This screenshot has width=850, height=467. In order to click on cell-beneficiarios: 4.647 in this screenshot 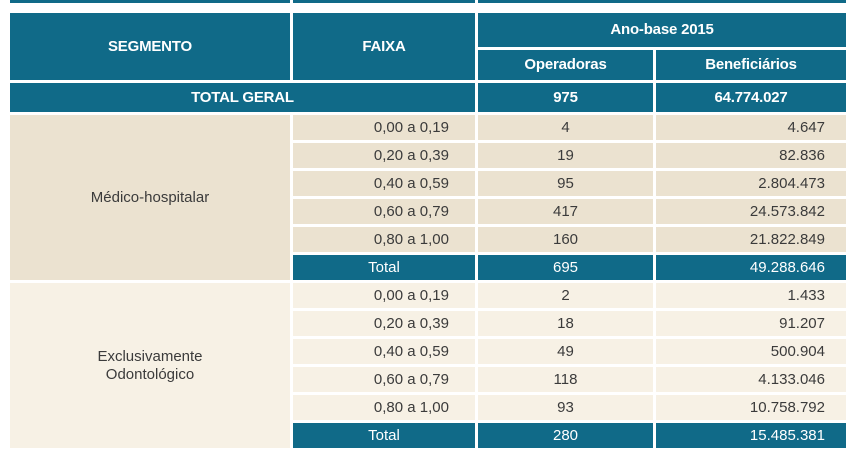, I will do `click(751, 127)`.